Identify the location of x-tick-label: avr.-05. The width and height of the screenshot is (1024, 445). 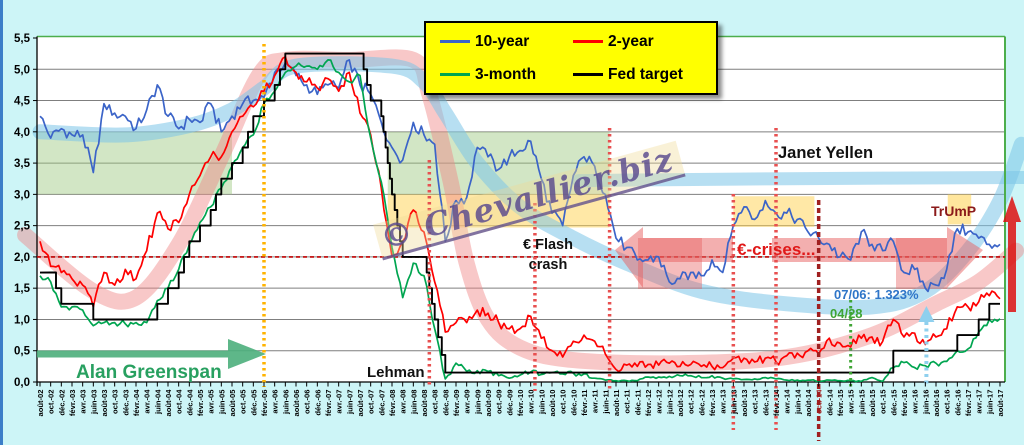
(211, 401).